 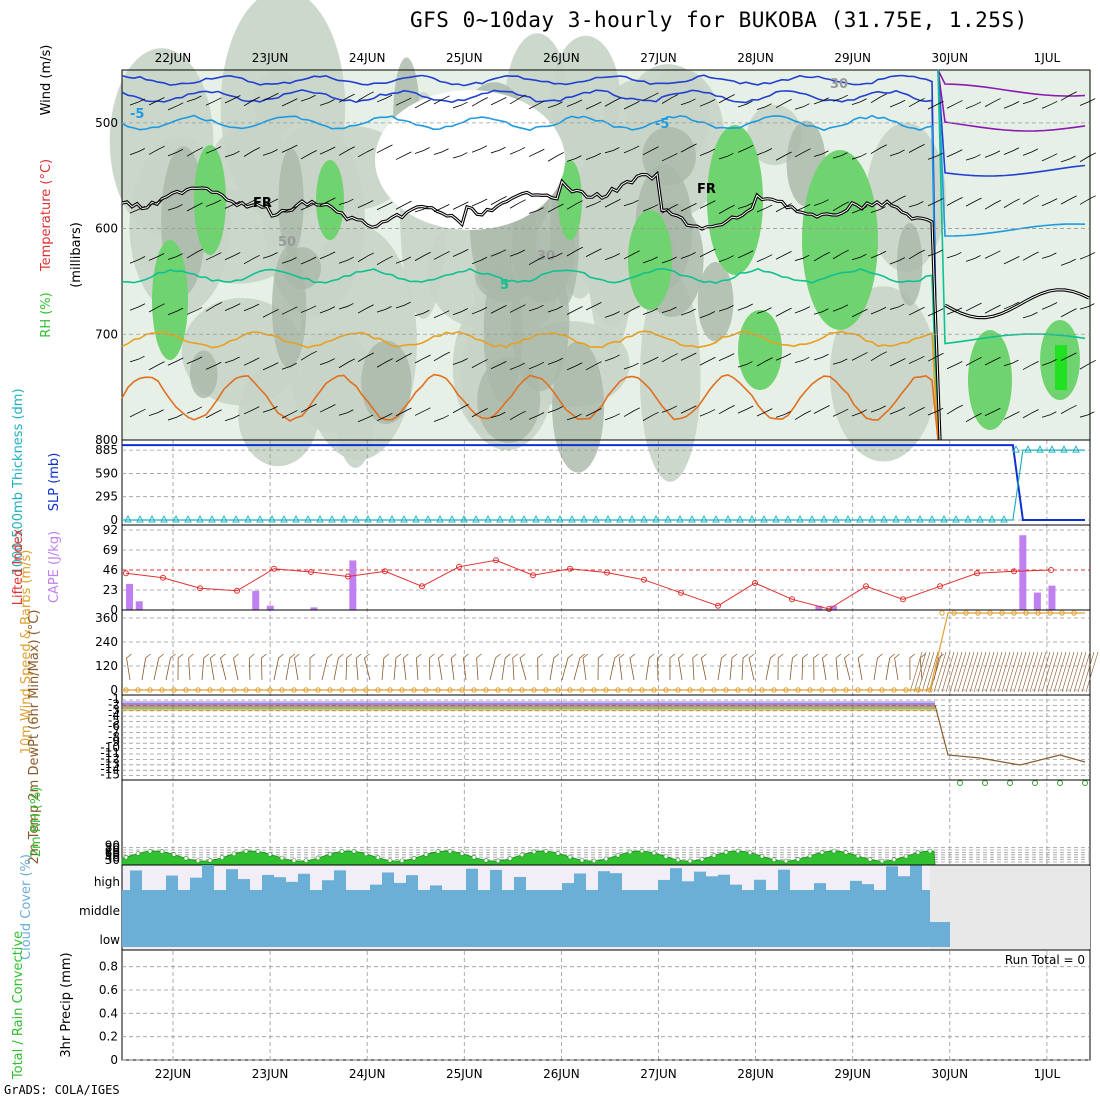 What do you see at coordinates (66, 1004) in the screenshot?
I see `axis-label: 3hr Precip (mm)` at bounding box center [66, 1004].